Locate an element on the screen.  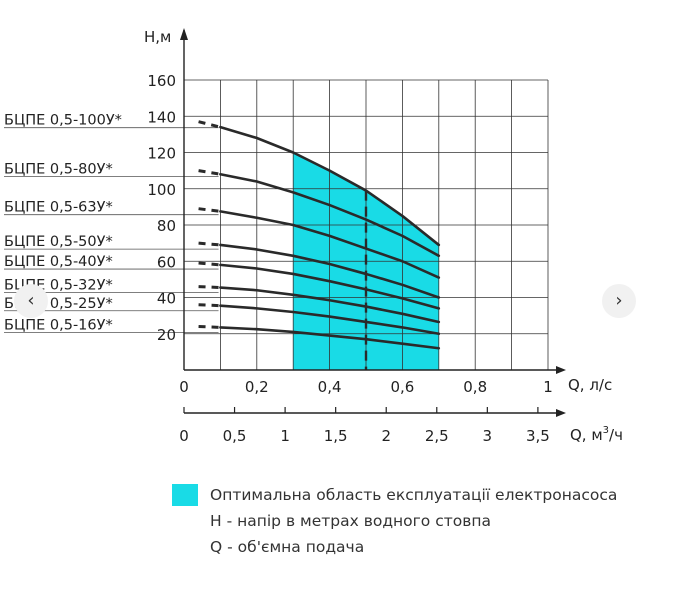
x-tick-label-m3h: 2 is located at coordinates (386, 436).